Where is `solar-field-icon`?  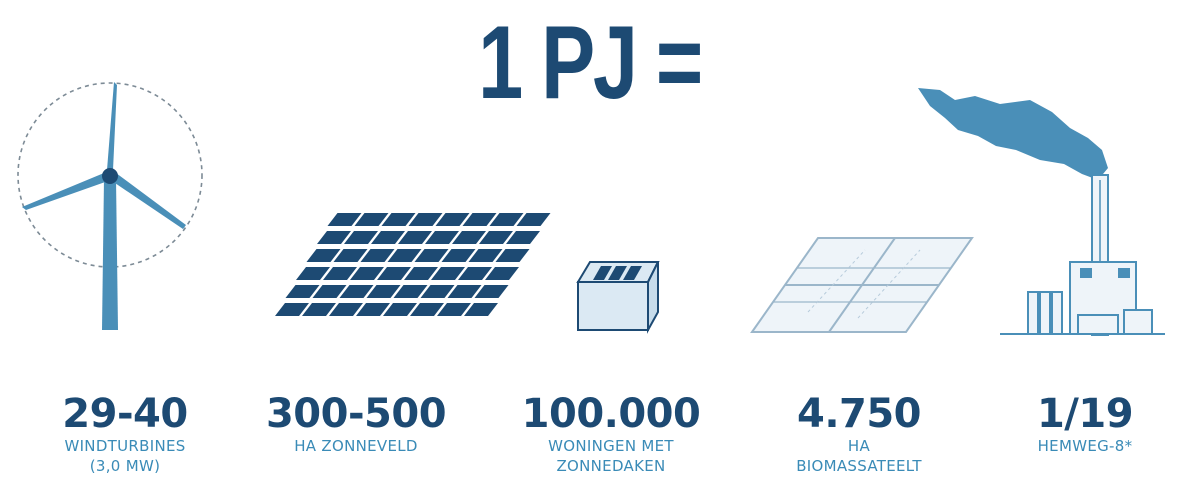 solar-field-icon is located at coordinates (413, 264).